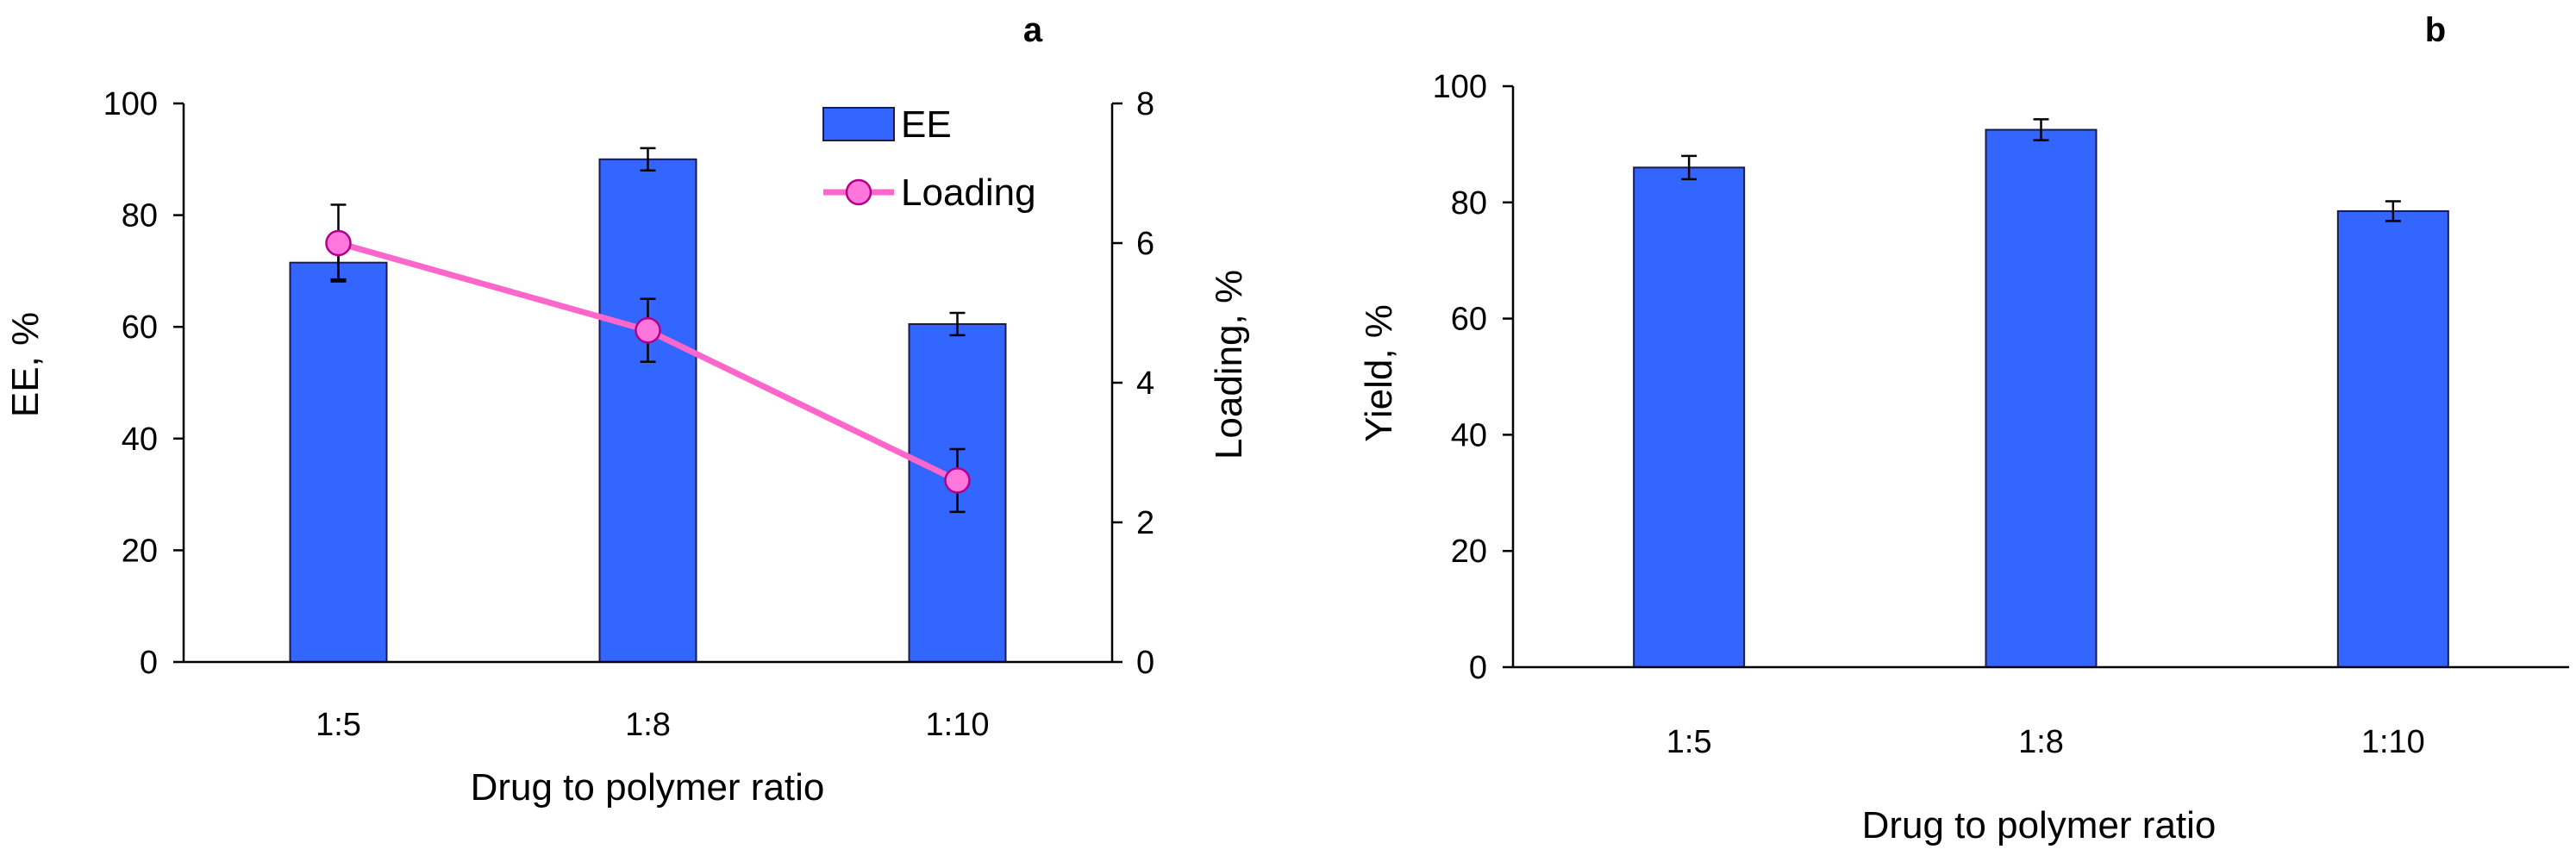 This screenshot has width=2576, height=868. What do you see at coordinates (1145, 244) in the screenshot?
I see `panel-a-y2-tick-6: 6` at bounding box center [1145, 244].